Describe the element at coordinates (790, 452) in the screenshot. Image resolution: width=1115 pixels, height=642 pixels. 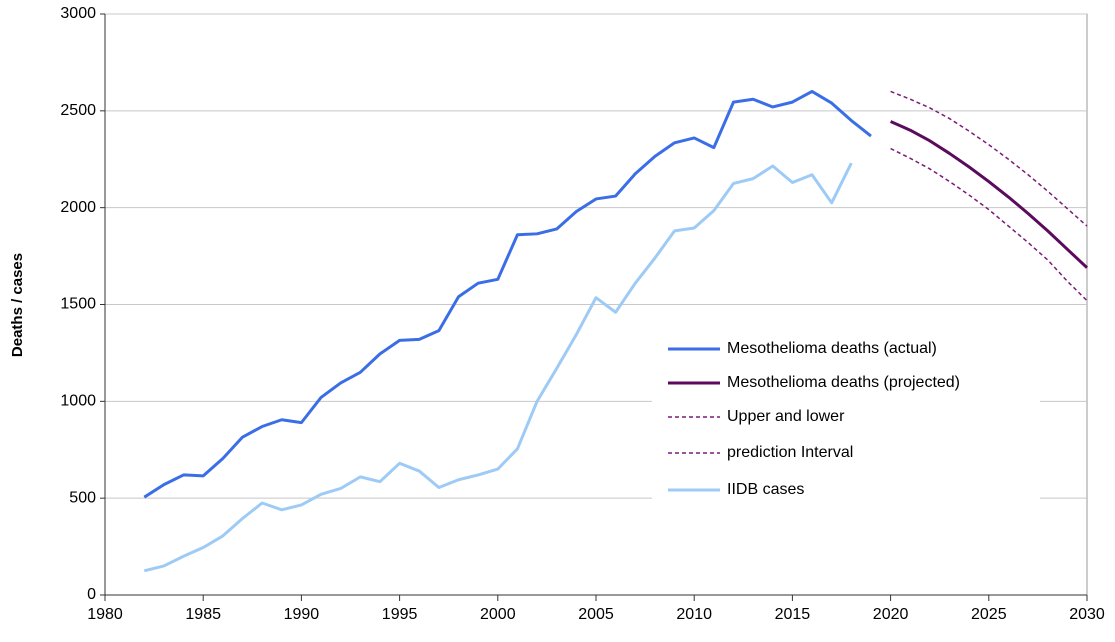
I see `legend-label: prediction Interval` at that location.